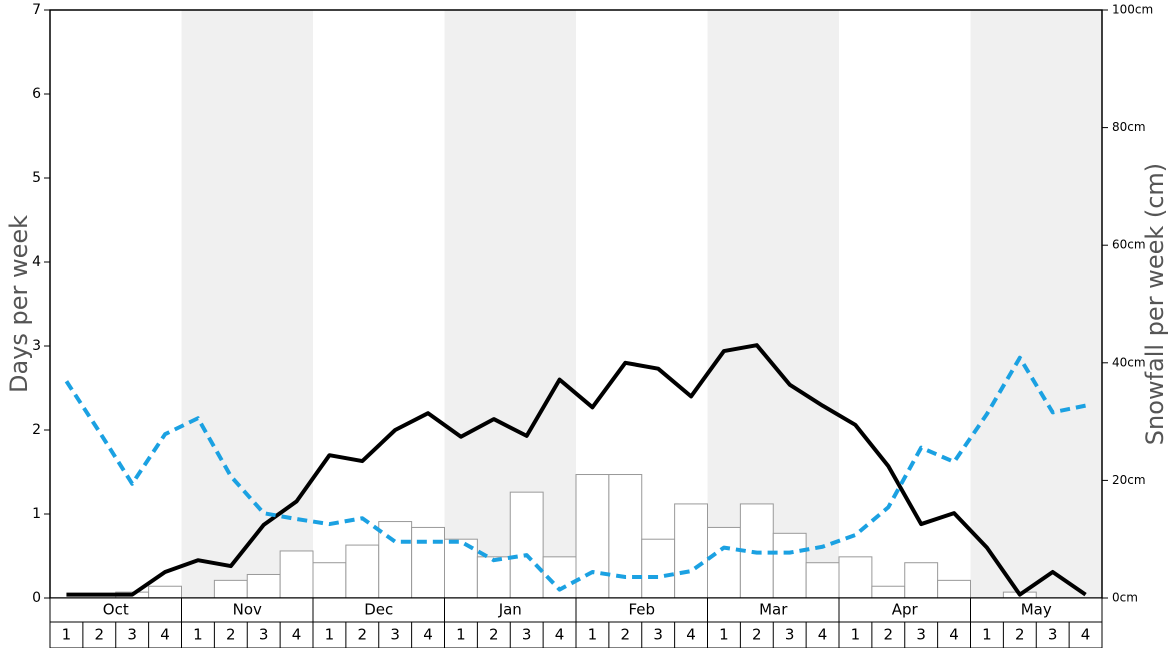 The height and width of the screenshot is (652, 1168). Describe the element at coordinates (36, 262) in the screenshot. I see `y-tick-label: 4` at that location.